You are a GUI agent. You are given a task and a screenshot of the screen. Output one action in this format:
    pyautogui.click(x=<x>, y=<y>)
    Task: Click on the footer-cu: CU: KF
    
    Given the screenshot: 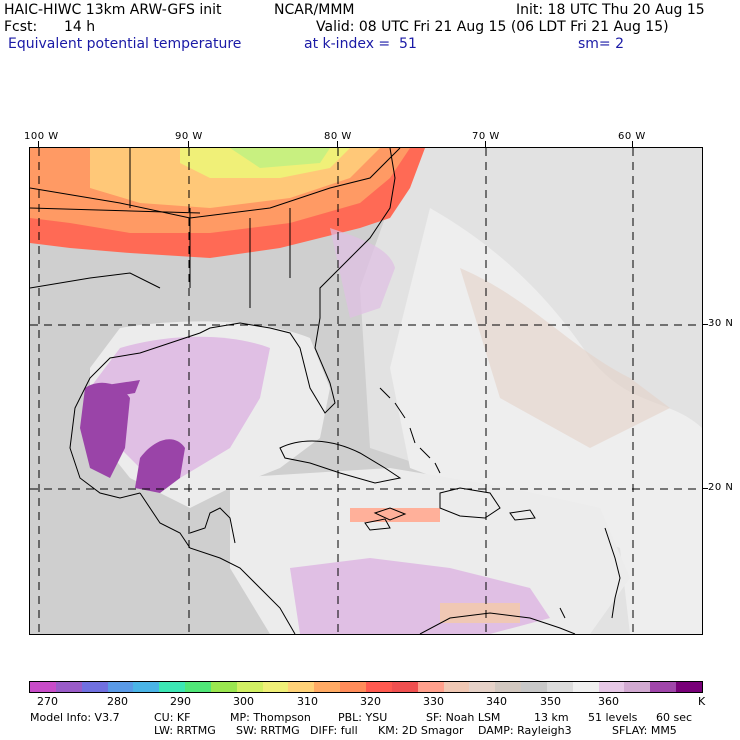 What is the action you would take?
    pyautogui.click(x=172, y=717)
    